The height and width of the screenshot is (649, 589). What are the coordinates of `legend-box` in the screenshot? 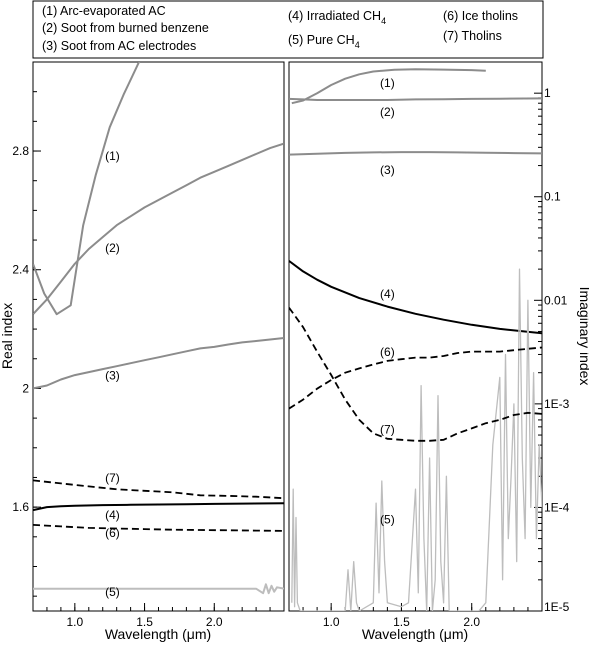 It's located at (288, 29).